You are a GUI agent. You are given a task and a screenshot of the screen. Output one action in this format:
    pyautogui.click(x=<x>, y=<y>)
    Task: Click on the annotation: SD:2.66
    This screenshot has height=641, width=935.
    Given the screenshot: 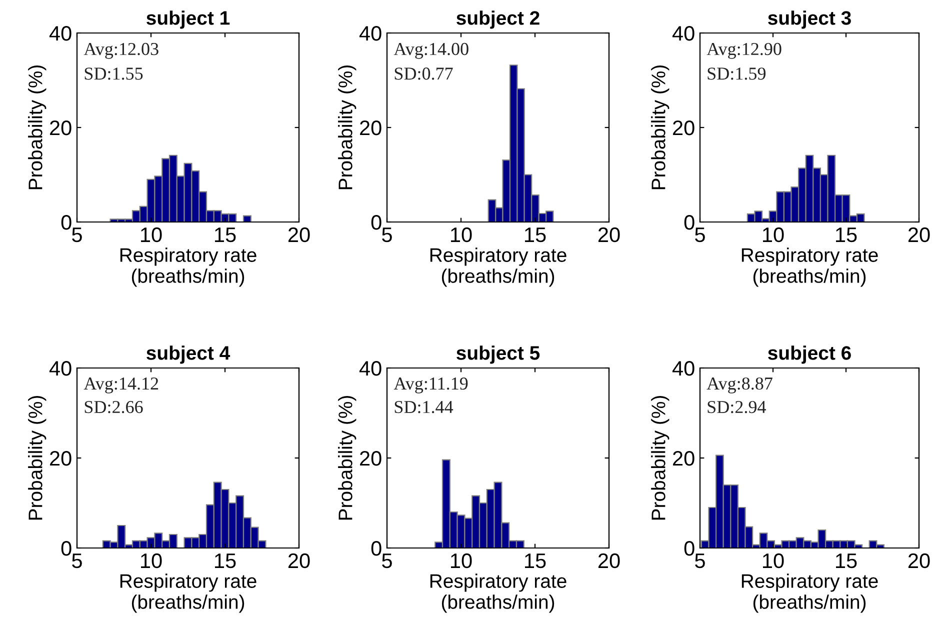 What is the action you would take?
    pyautogui.click(x=113, y=407)
    